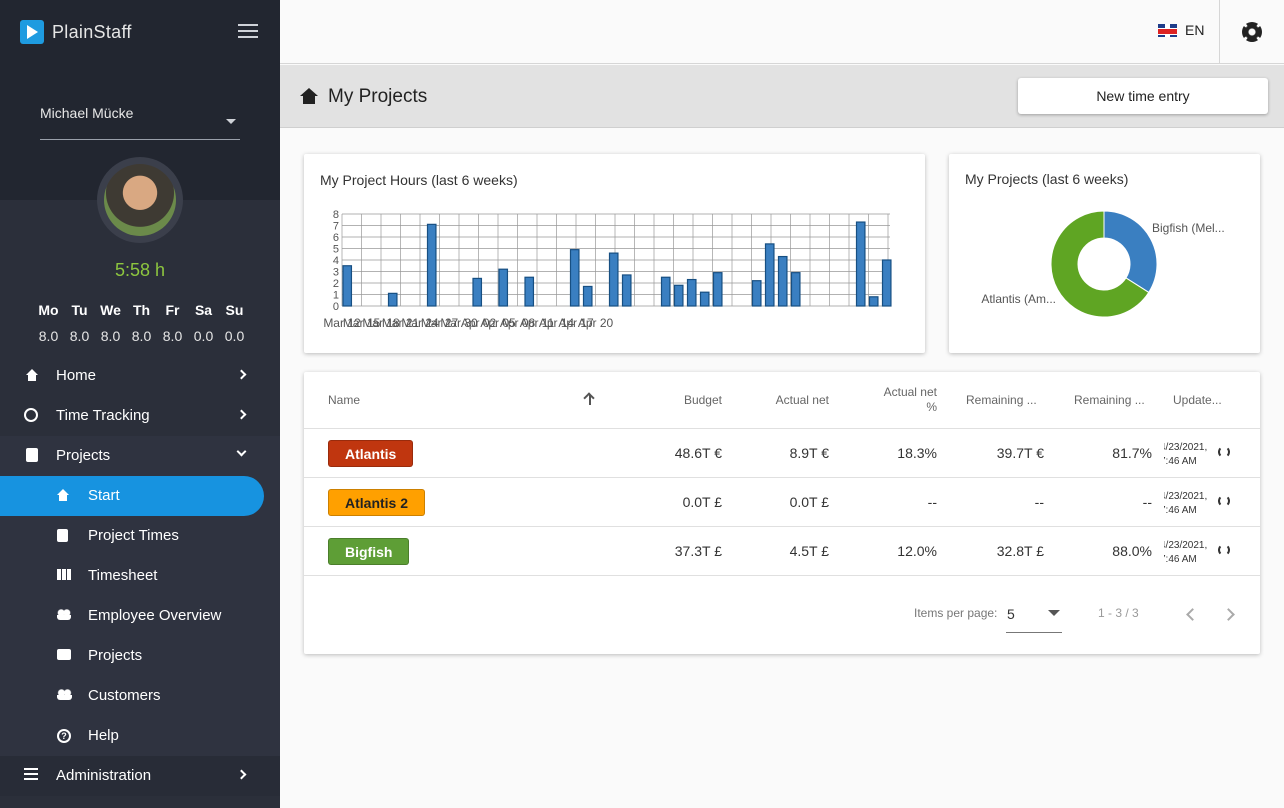 This screenshot has height=808, width=1284. I want to click on sidebar-item-help: ? Help, so click(140, 736).